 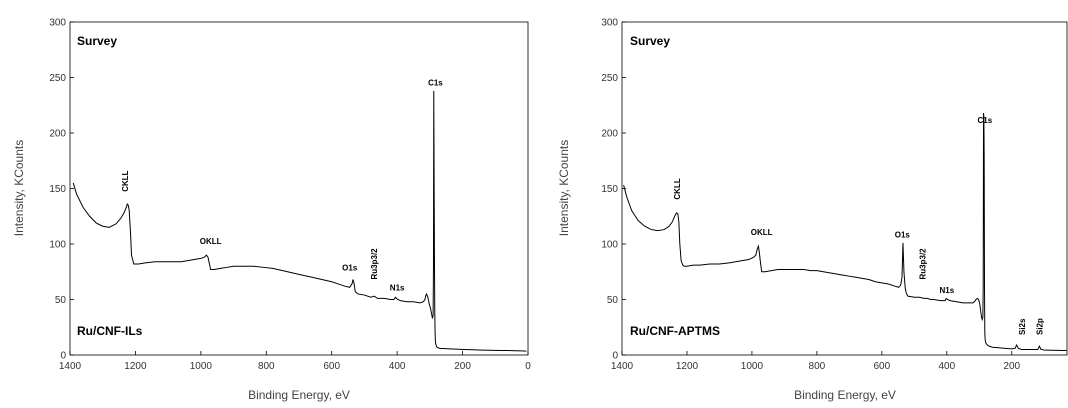 I want to click on sample-label: Ru/CNF-APTMS, so click(x=675, y=331).